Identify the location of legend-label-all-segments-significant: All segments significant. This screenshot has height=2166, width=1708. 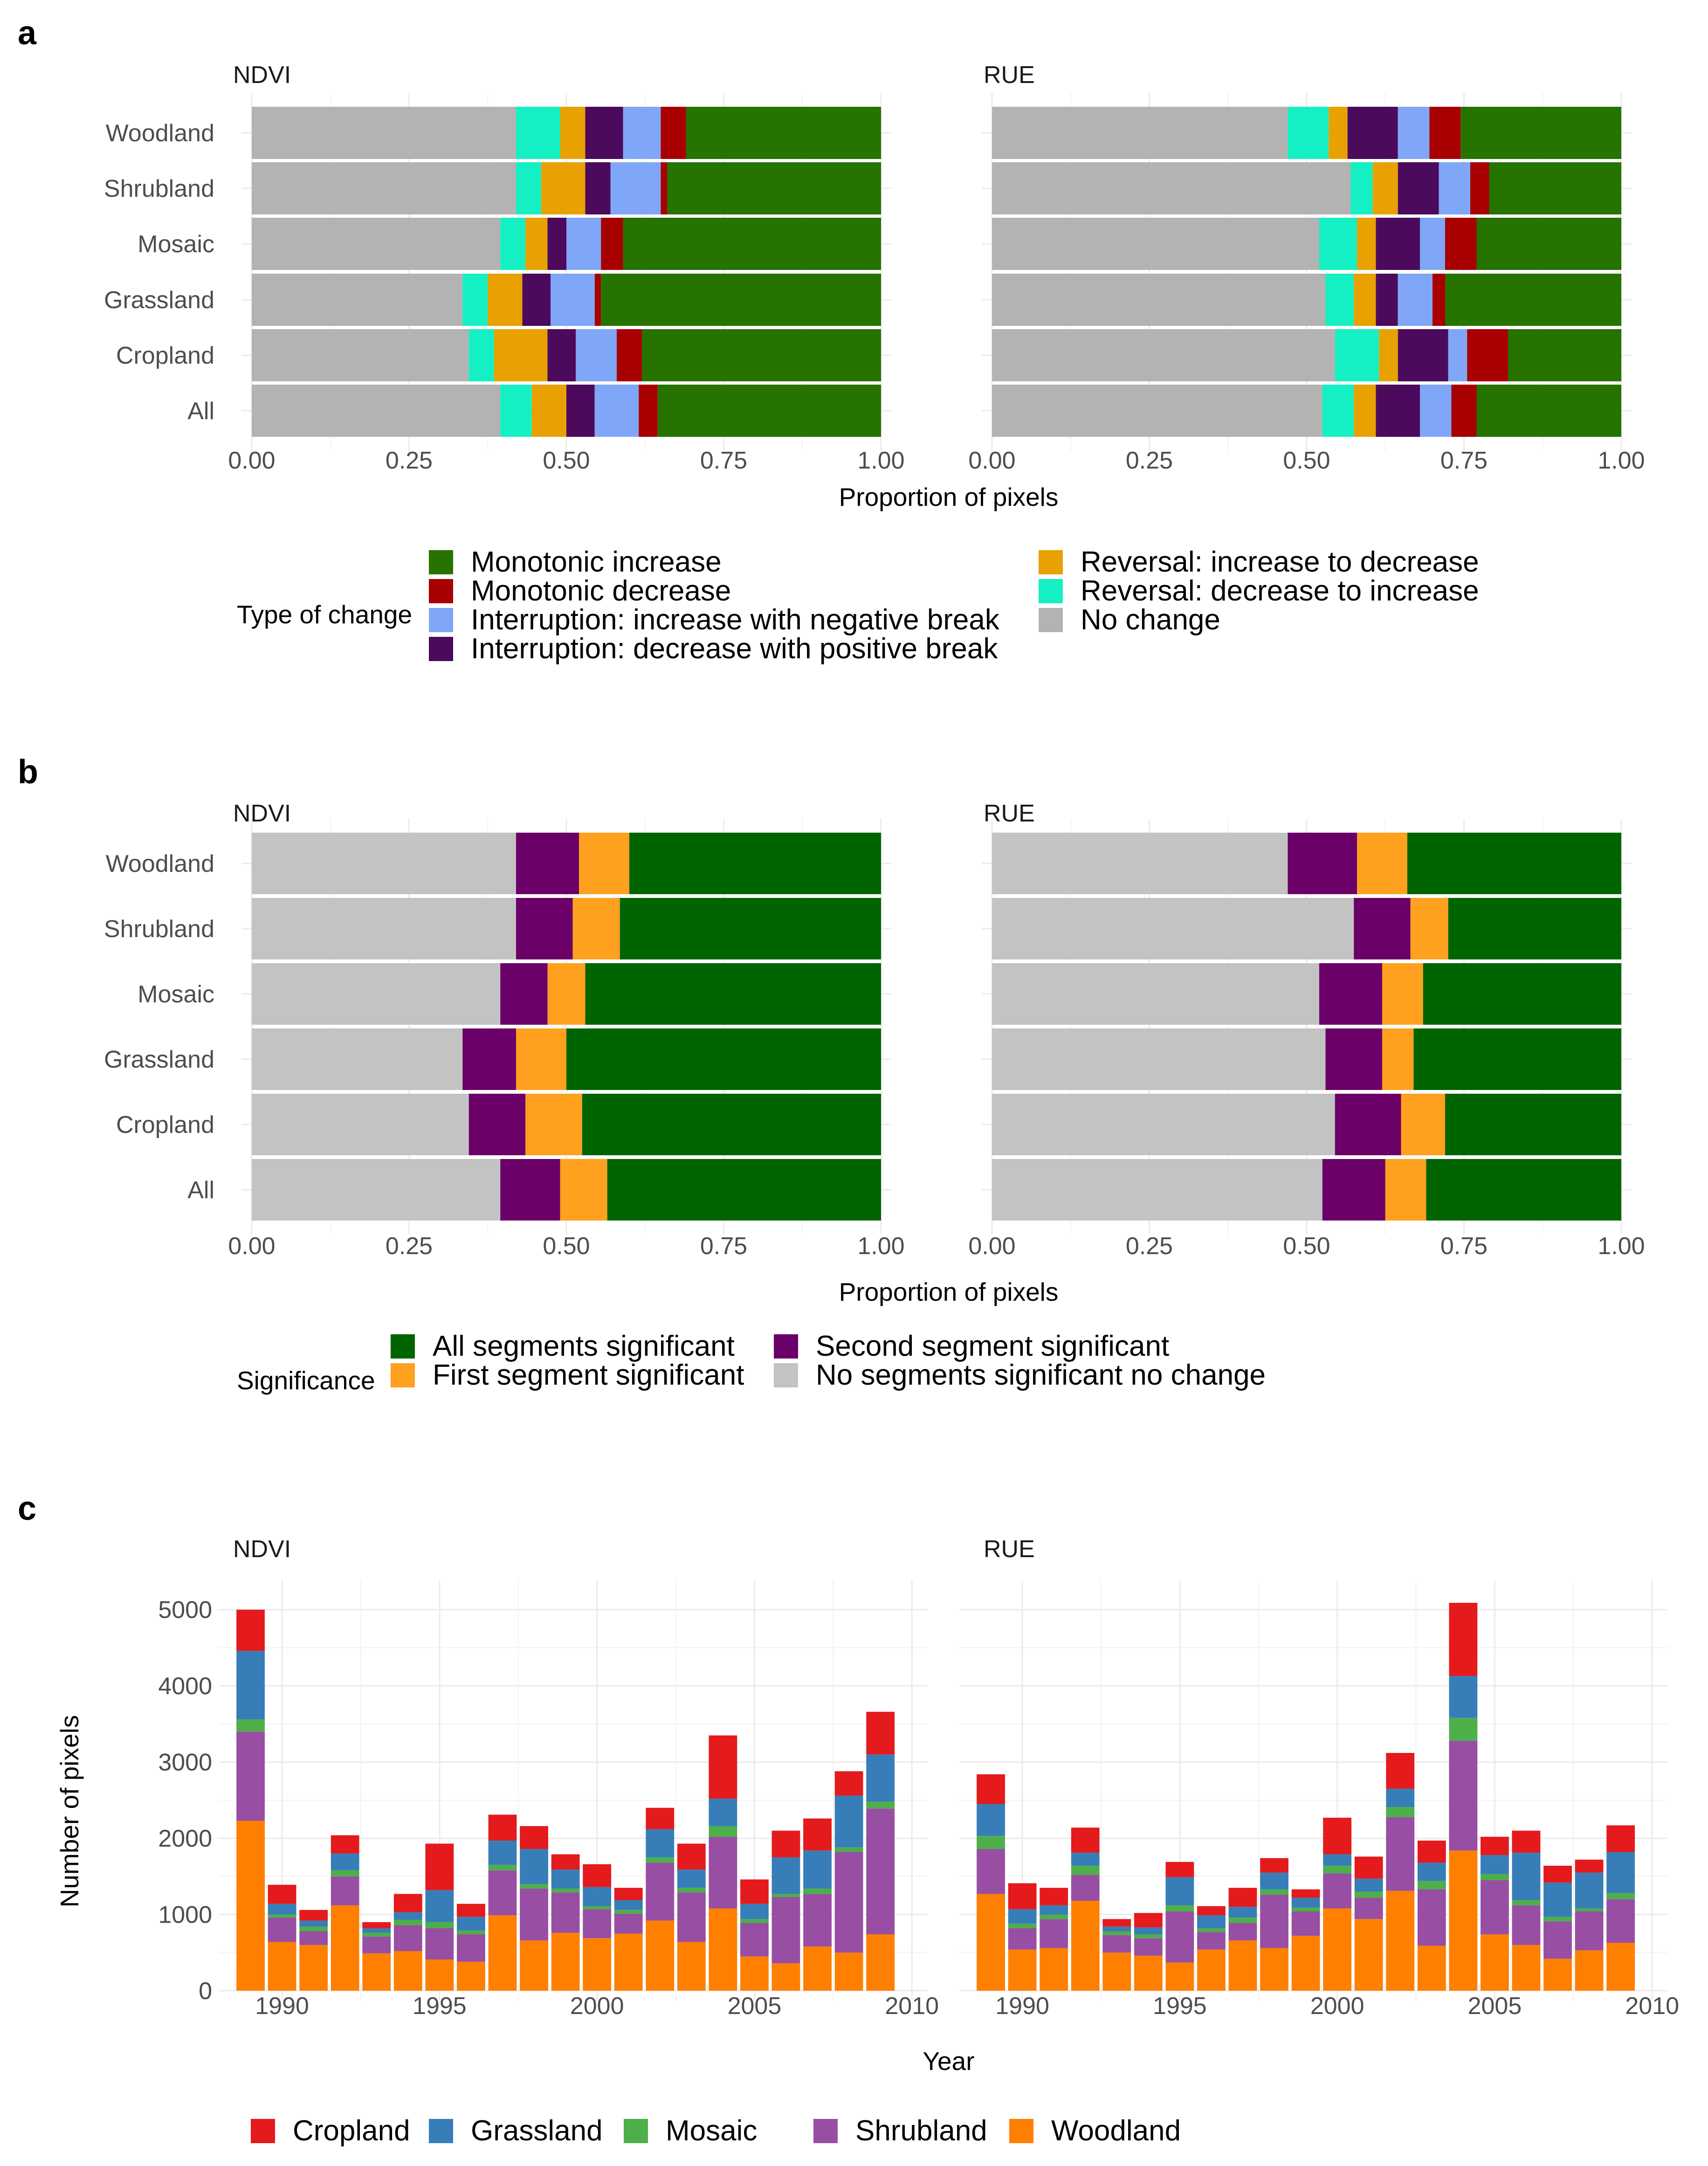
(584, 1346).